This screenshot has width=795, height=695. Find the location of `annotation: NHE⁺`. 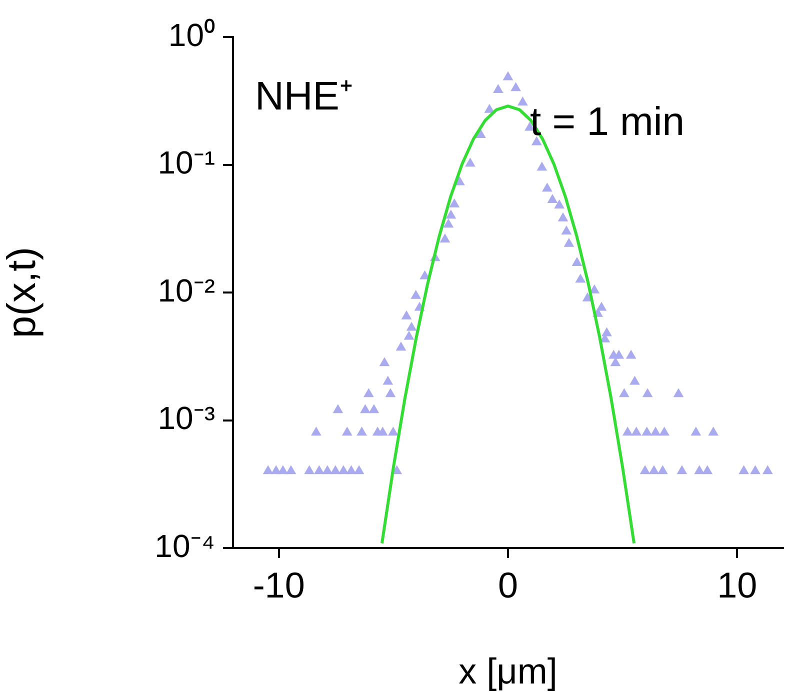

annotation: NHE⁺ is located at coordinates (304, 96).